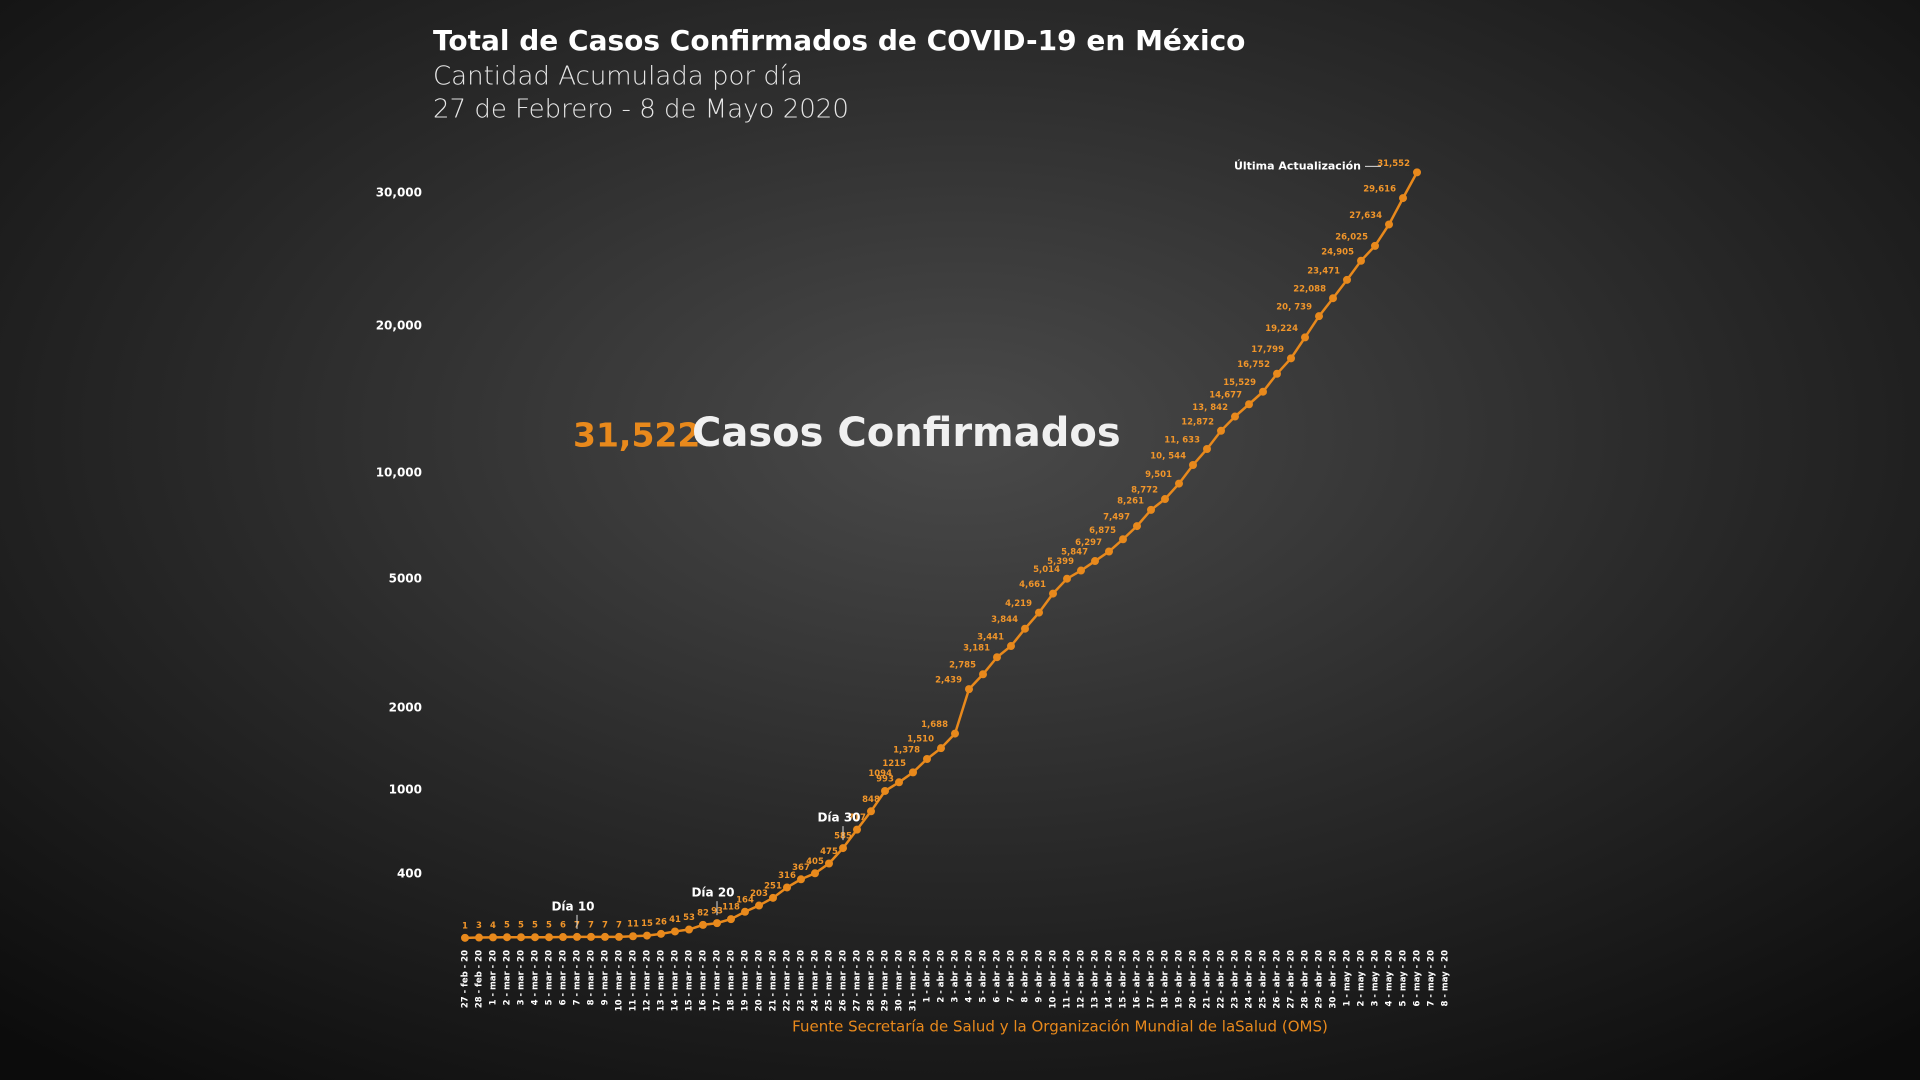  Describe the element at coordinates (466, 979) in the screenshot. I see `x-tick-label: 27 - feb - 20` at that location.